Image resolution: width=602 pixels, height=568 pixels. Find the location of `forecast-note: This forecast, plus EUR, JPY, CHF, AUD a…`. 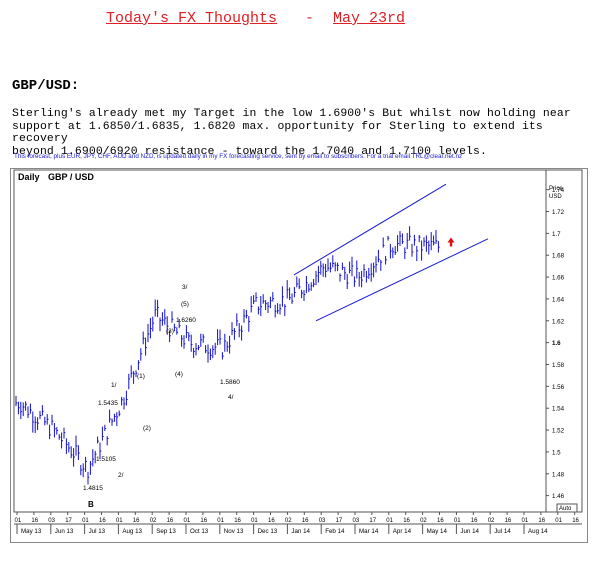

forecast-note: This forecast, plus EUR, JPY, CHF, AUD a… is located at coordinates (238, 156).